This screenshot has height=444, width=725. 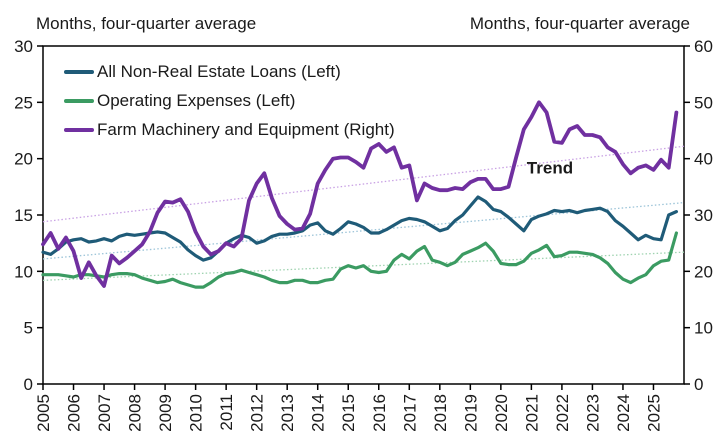 What do you see at coordinates (623, 413) in the screenshot?
I see `x-axis-tick-label: 2024` at bounding box center [623, 413].